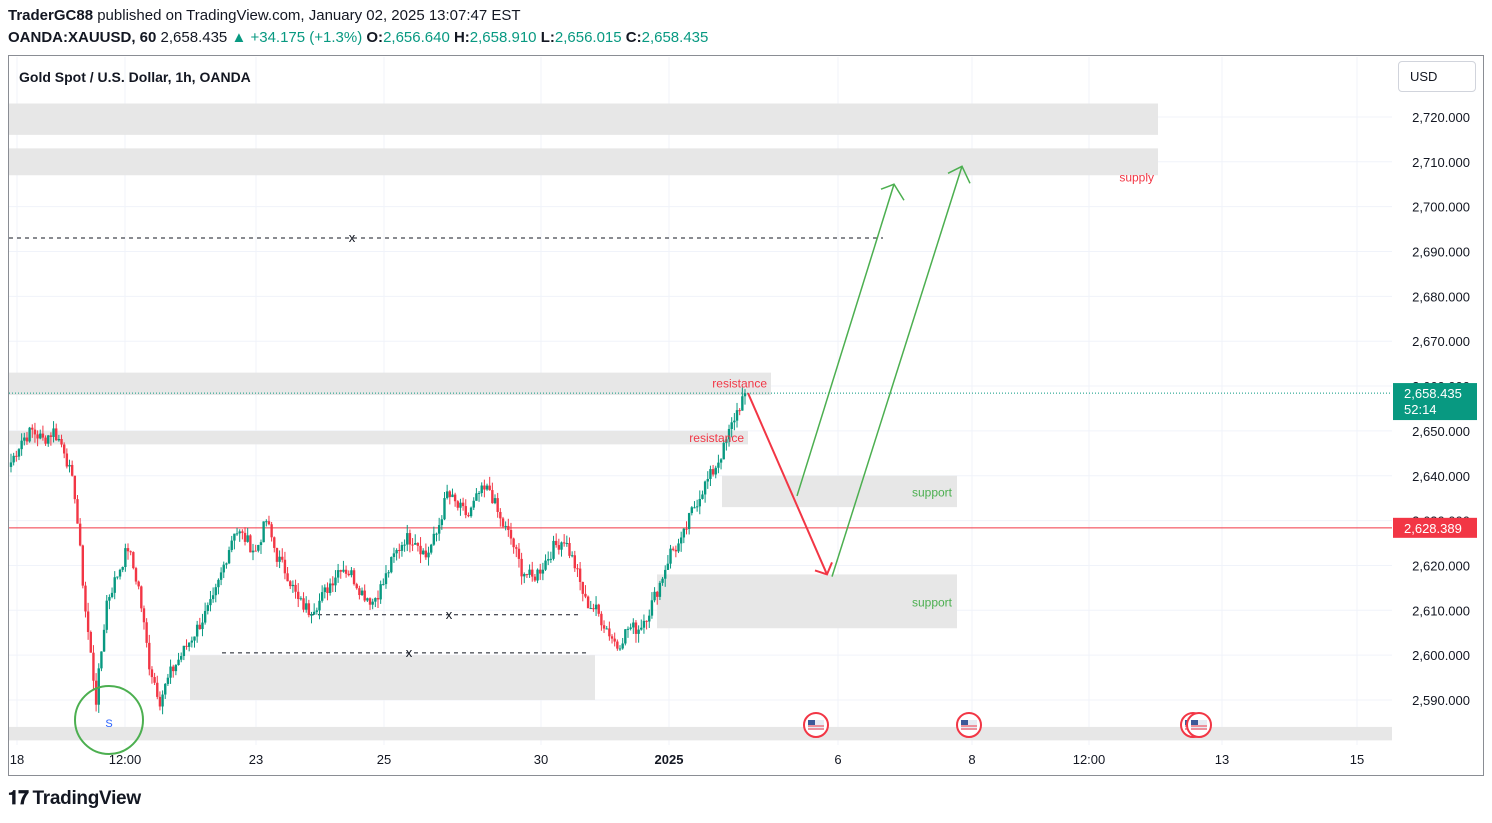  What do you see at coordinates (306, 37) in the screenshot?
I see `change-value: +34.175 (+1.3%)` at bounding box center [306, 37].